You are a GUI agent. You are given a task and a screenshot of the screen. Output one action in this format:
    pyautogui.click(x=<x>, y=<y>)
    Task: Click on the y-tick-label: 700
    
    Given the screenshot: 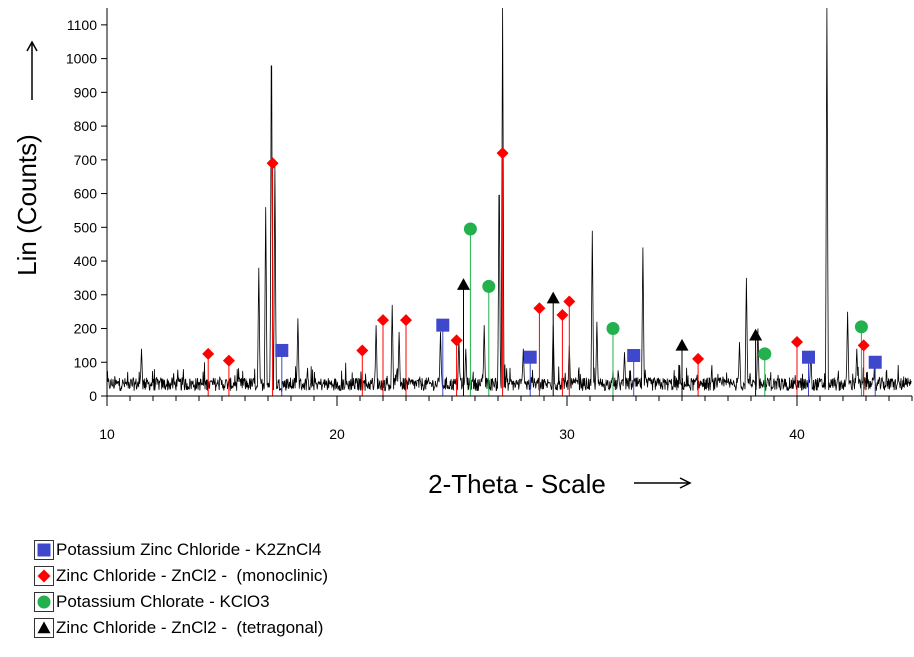 What is the action you would take?
    pyautogui.click(x=86, y=160)
    